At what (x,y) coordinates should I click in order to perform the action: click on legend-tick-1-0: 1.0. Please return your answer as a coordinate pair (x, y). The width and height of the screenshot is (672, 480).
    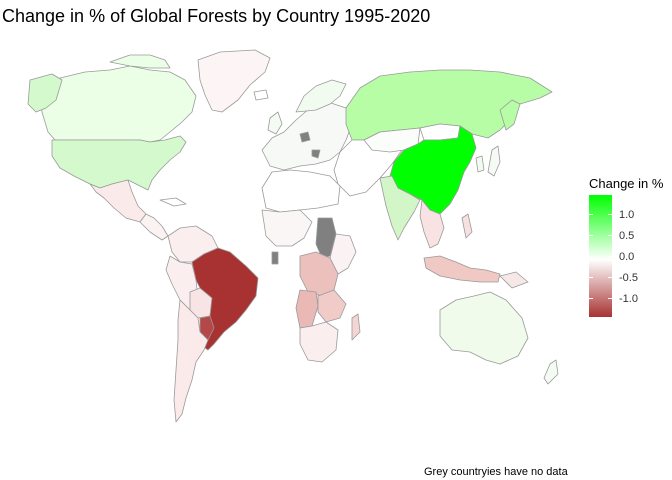
    Looking at the image, I should click on (627, 215).